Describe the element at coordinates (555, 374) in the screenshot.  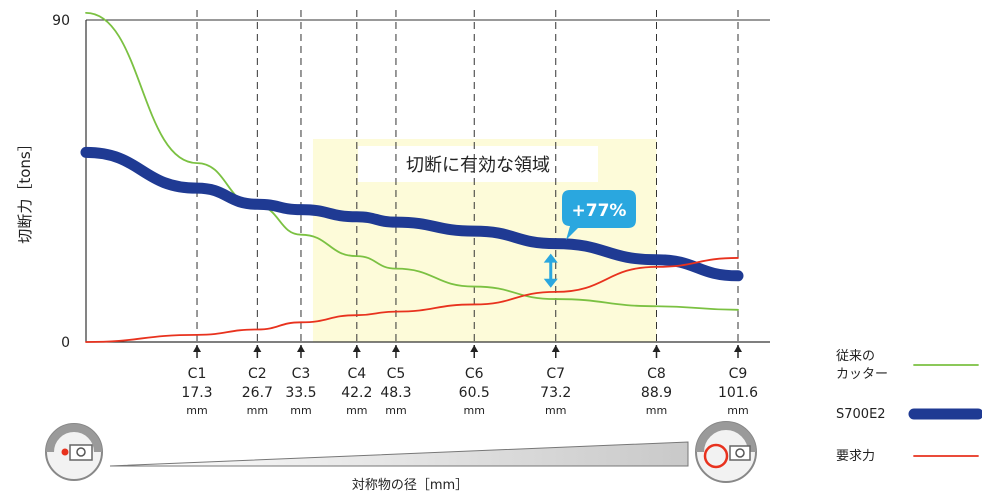
I see `x-tick-label: C7` at that location.